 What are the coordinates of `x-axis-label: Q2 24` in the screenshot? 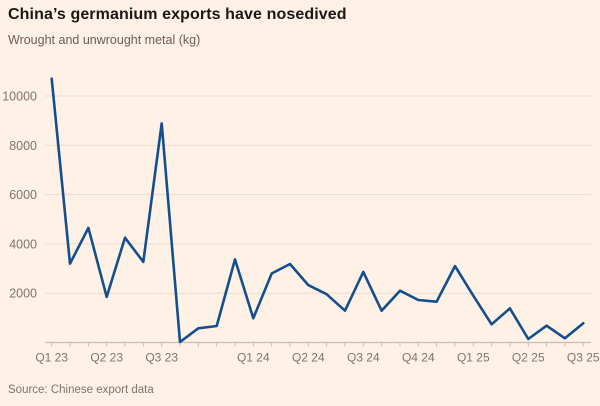 It's located at (308, 358).